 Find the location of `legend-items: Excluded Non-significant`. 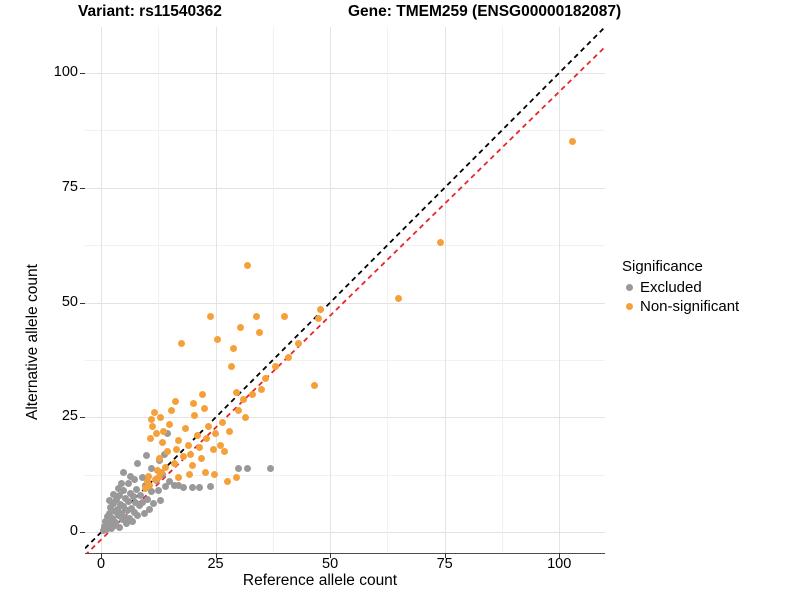

legend-items: Excluded Non-significant is located at coordinates (709, 297).